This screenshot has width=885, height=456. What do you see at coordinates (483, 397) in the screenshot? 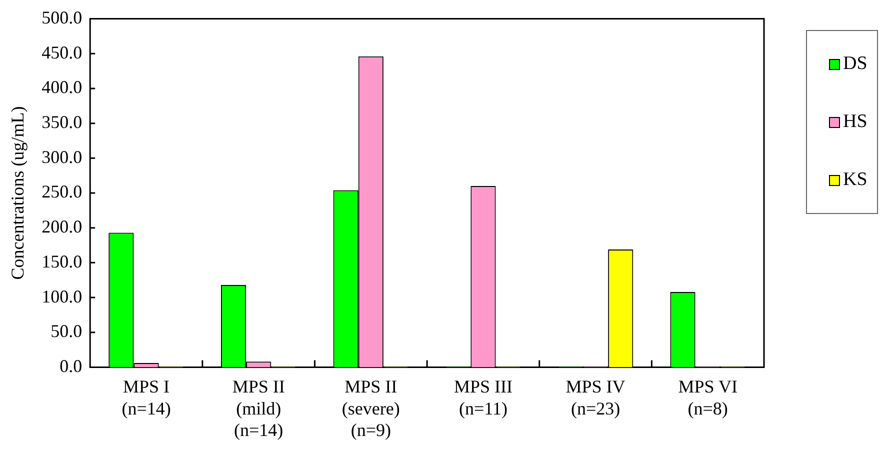
I see `x-tick-label: MPS III (n=11)` at bounding box center [483, 397].